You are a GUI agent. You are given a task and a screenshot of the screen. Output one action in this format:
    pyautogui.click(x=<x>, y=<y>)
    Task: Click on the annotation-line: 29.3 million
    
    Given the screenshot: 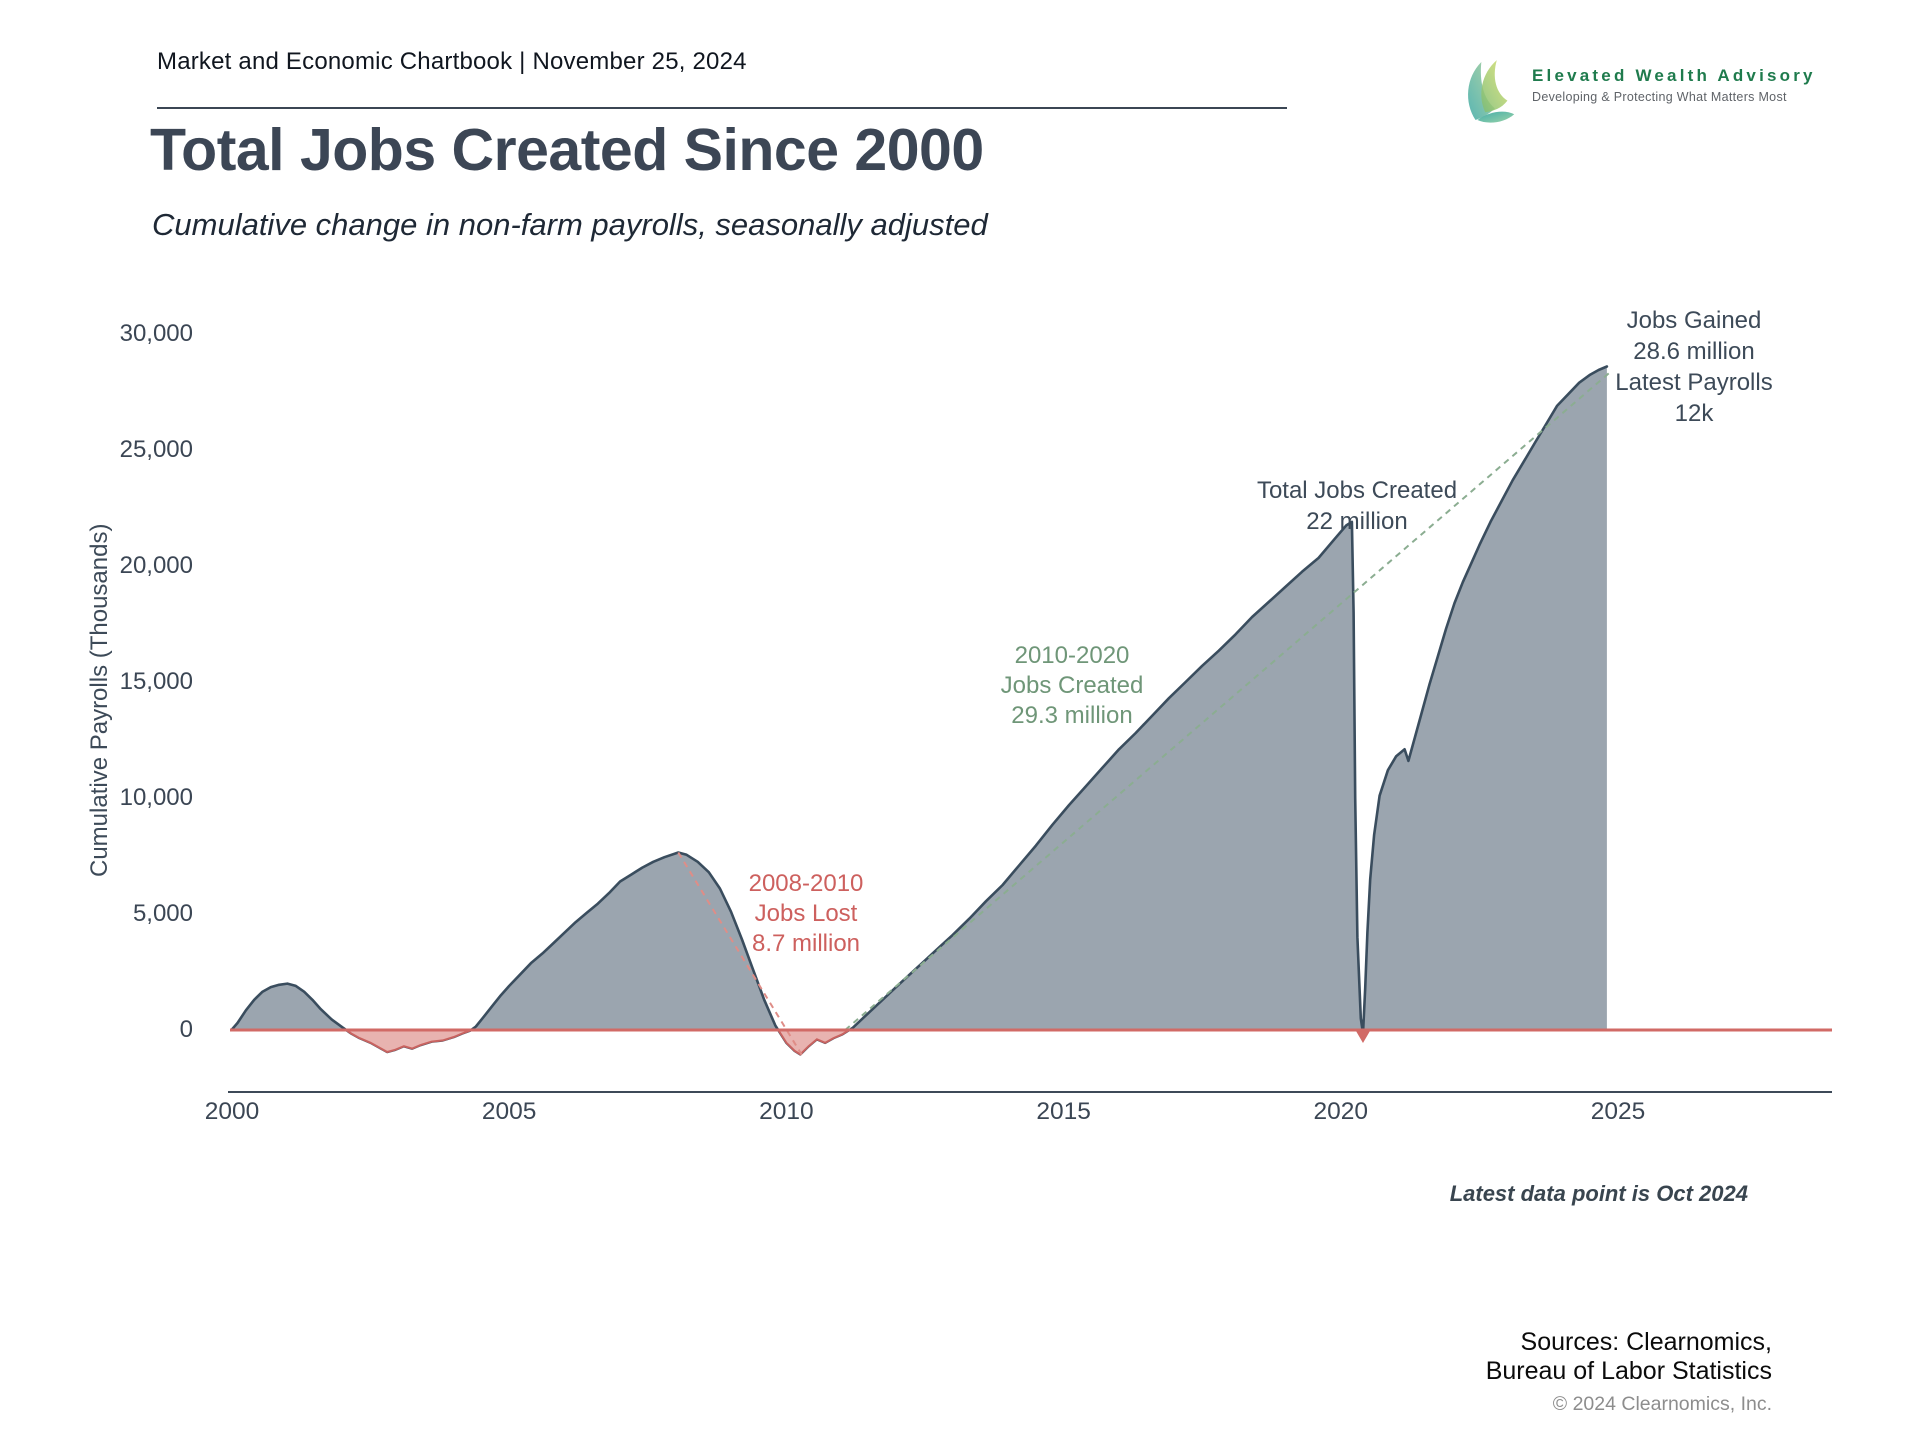 What is the action you would take?
    pyautogui.click(x=1072, y=715)
    